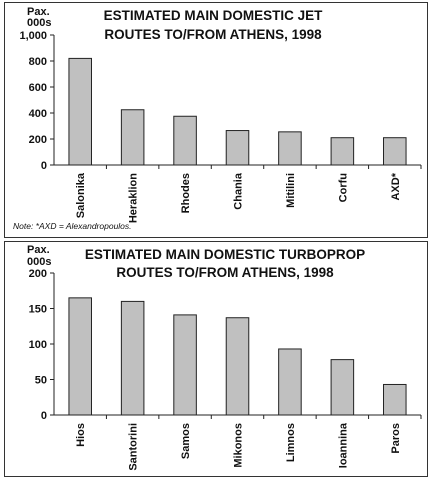 The width and height of the screenshot is (433, 481). I want to click on turboprop-y-unit-label: Pax., so click(38, 250).